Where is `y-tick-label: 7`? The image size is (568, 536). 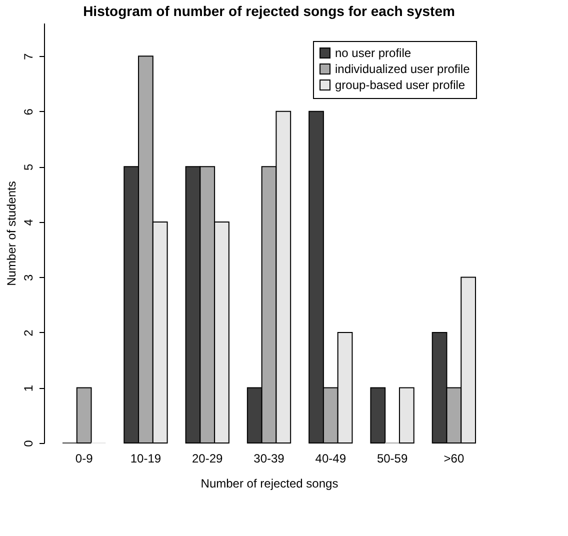
y-tick-label: 7 is located at coordinates (29, 56).